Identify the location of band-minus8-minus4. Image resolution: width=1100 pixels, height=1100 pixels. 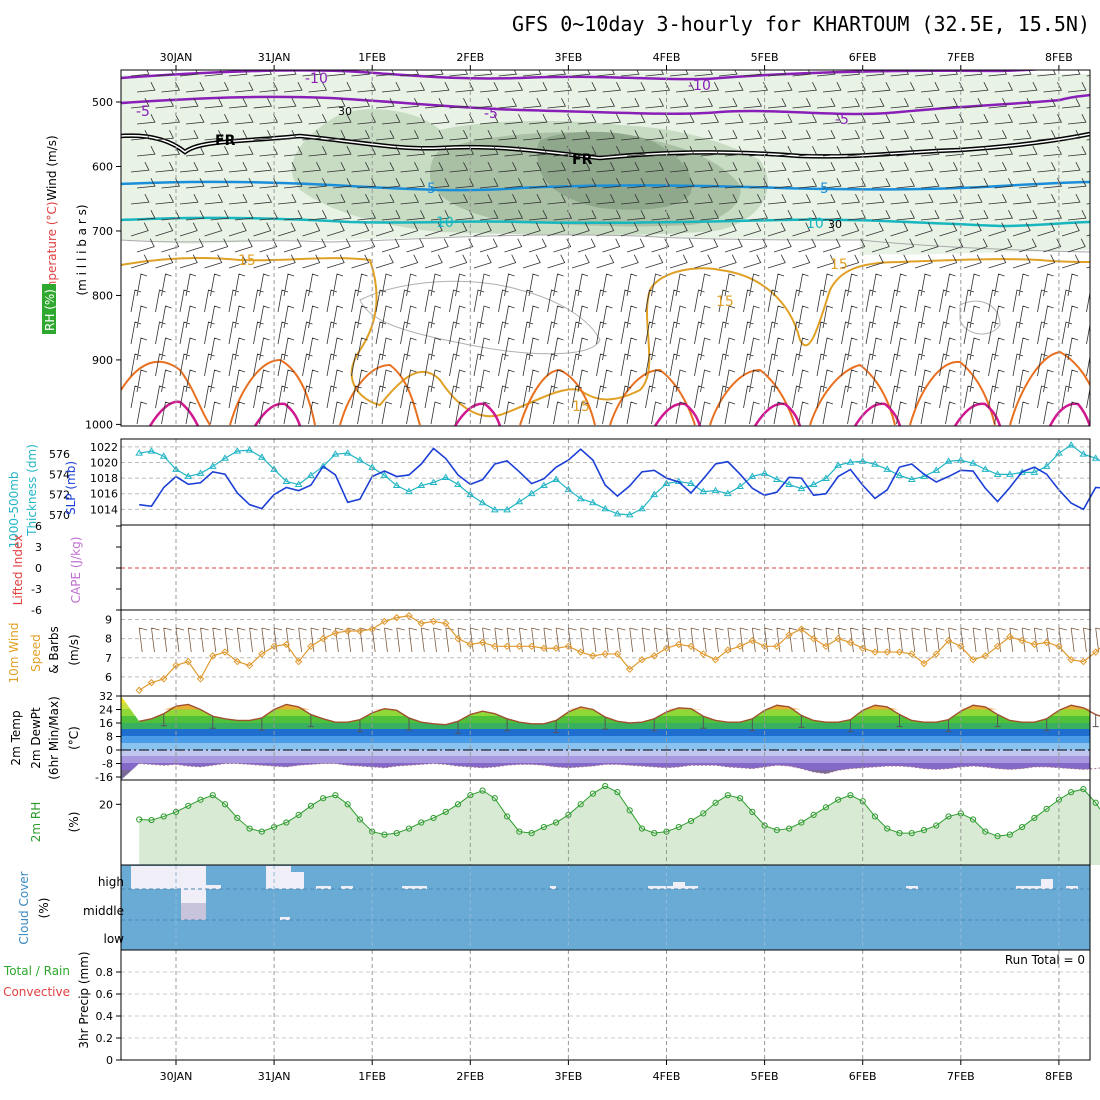
(605, 759).